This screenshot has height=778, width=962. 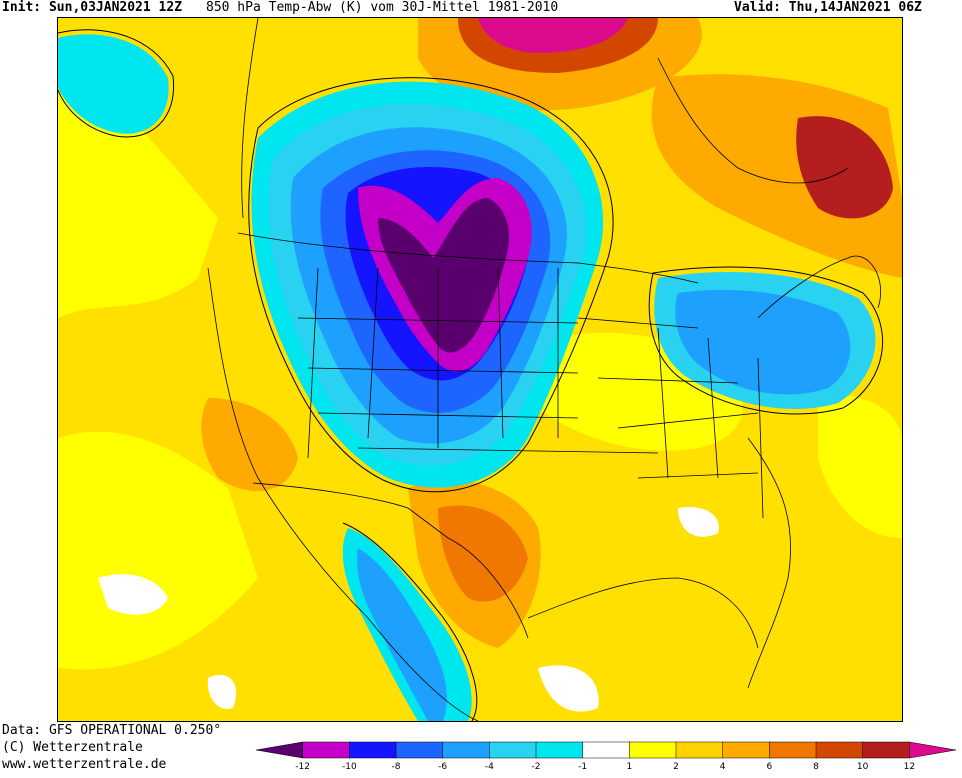 I want to click on field-cold-northeast-core, so click(x=763, y=342).